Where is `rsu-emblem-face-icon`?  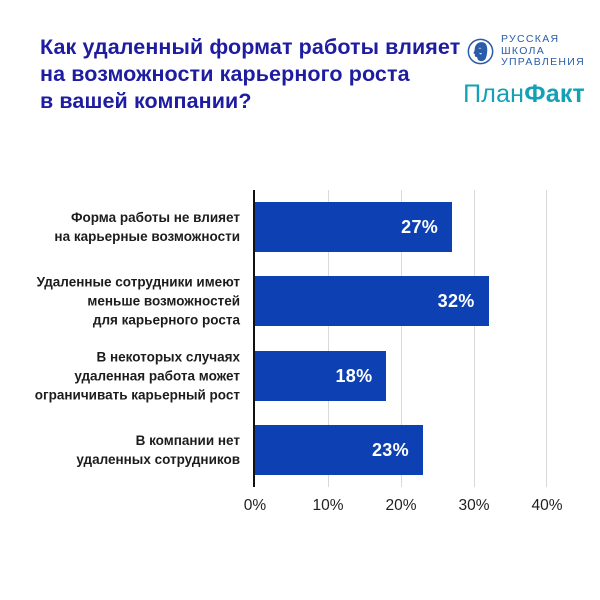
rsu-emblem-face-icon is located at coordinates (480, 51).